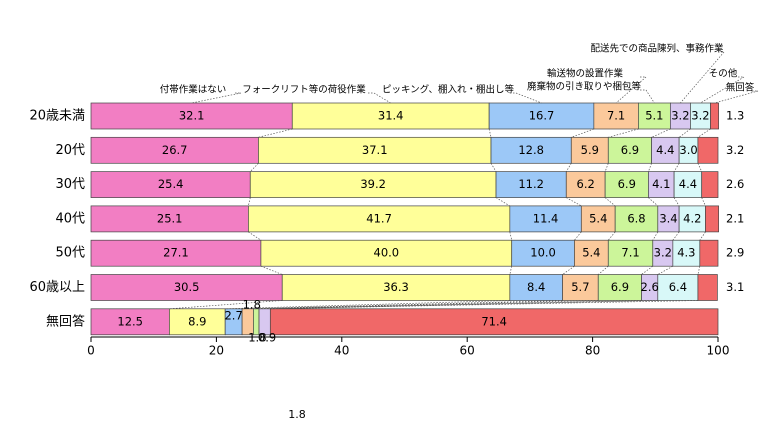 The width and height of the screenshot is (777, 441). Describe the element at coordinates (654, 116) in the screenshot. I see `data-label: 5.1` at that location.